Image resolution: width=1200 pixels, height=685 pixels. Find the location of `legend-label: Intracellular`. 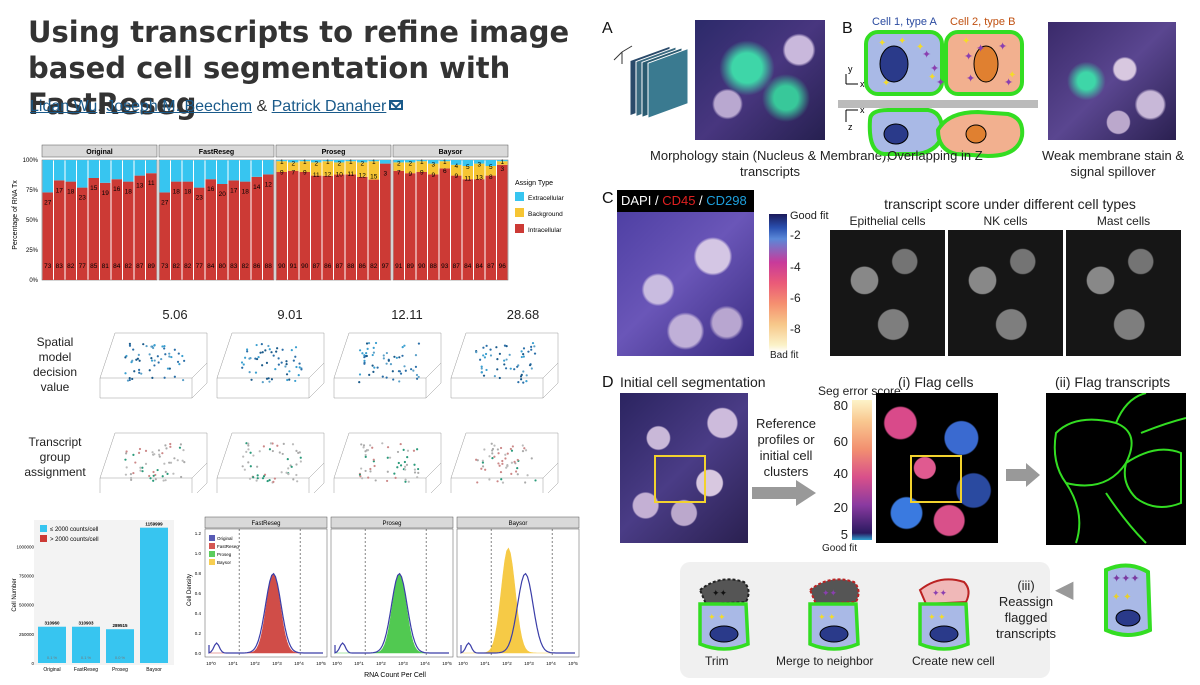

legend-label: Intracellular is located at coordinates (545, 230).